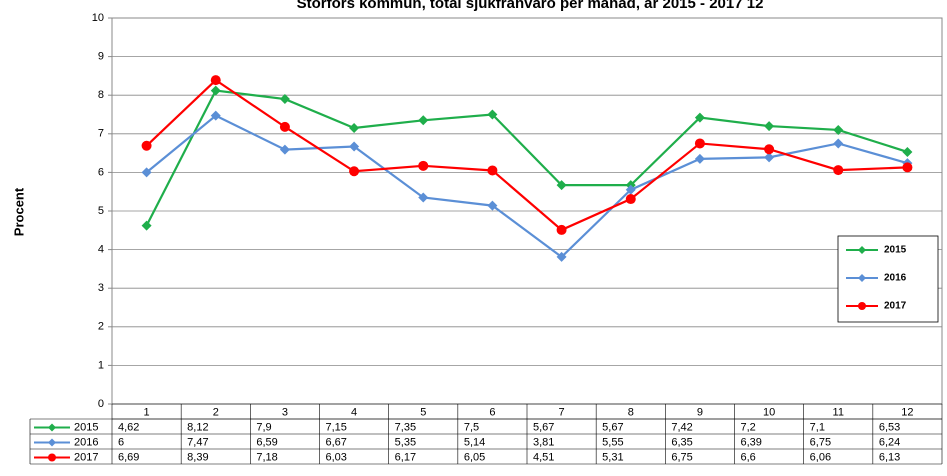 Image resolution: width=947 pixels, height=476 pixels. I want to click on table-cell: 5,55, so click(612, 442).